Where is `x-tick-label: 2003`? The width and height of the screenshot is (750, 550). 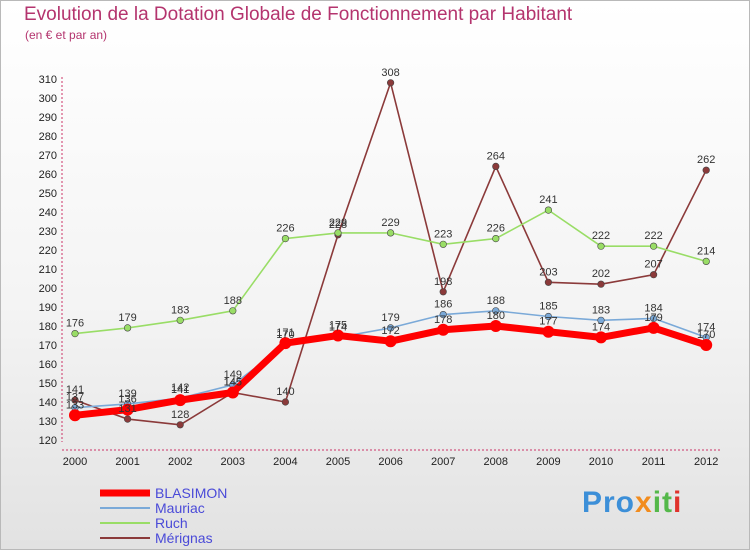 x-tick-label: 2003 is located at coordinates (233, 462).